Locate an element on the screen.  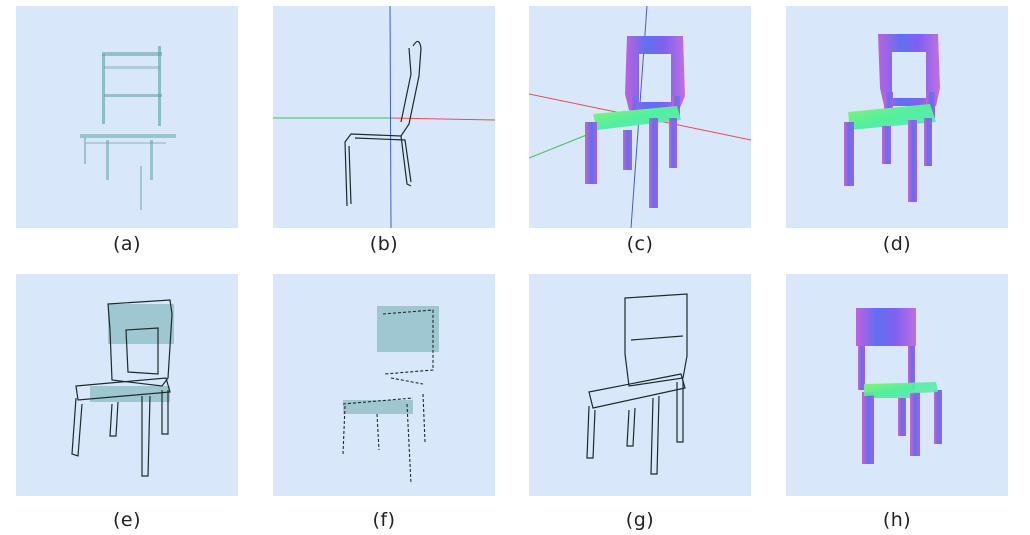
sketch-with-points-render is located at coordinates (122, 388).